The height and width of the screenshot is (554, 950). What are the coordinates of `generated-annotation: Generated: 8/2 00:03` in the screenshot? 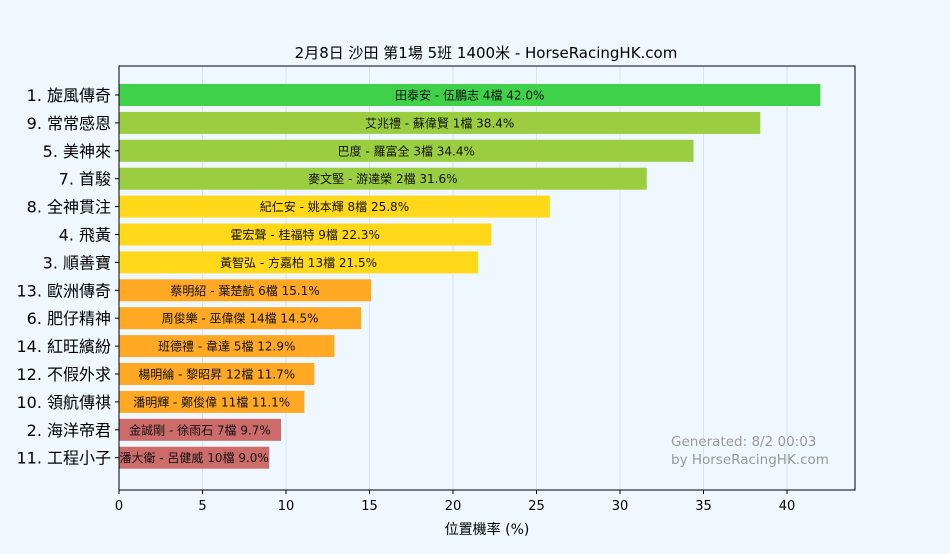 It's located at (743, 442).